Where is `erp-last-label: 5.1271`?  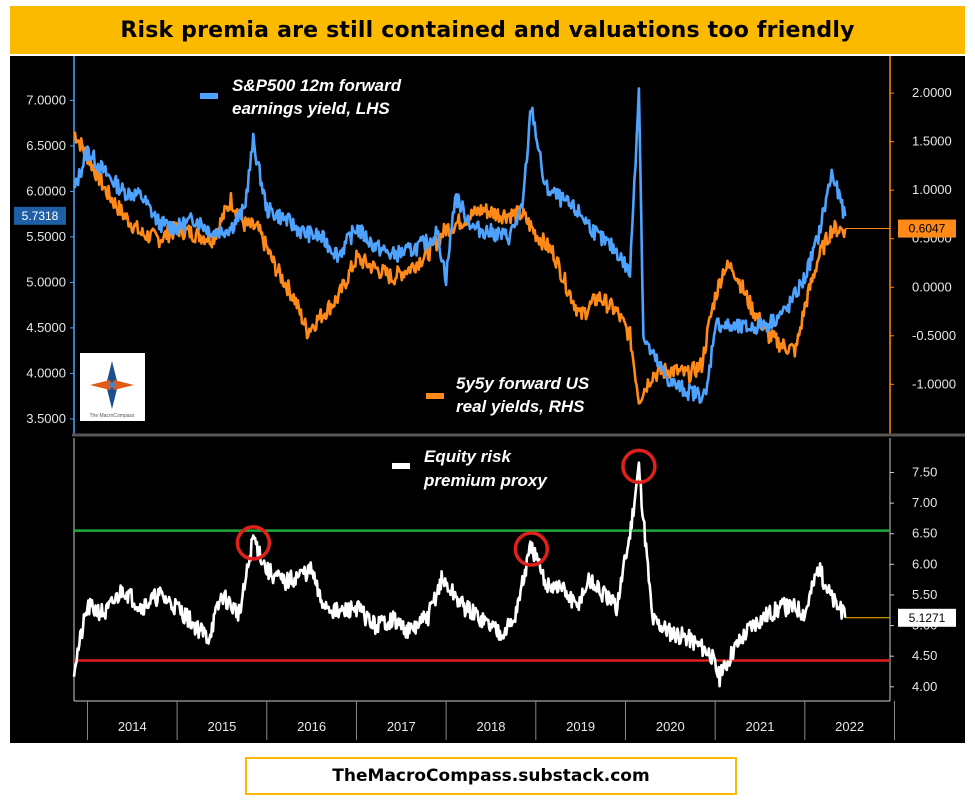
erp-last-label: 5.1271 is located at coordinates (927, 618).